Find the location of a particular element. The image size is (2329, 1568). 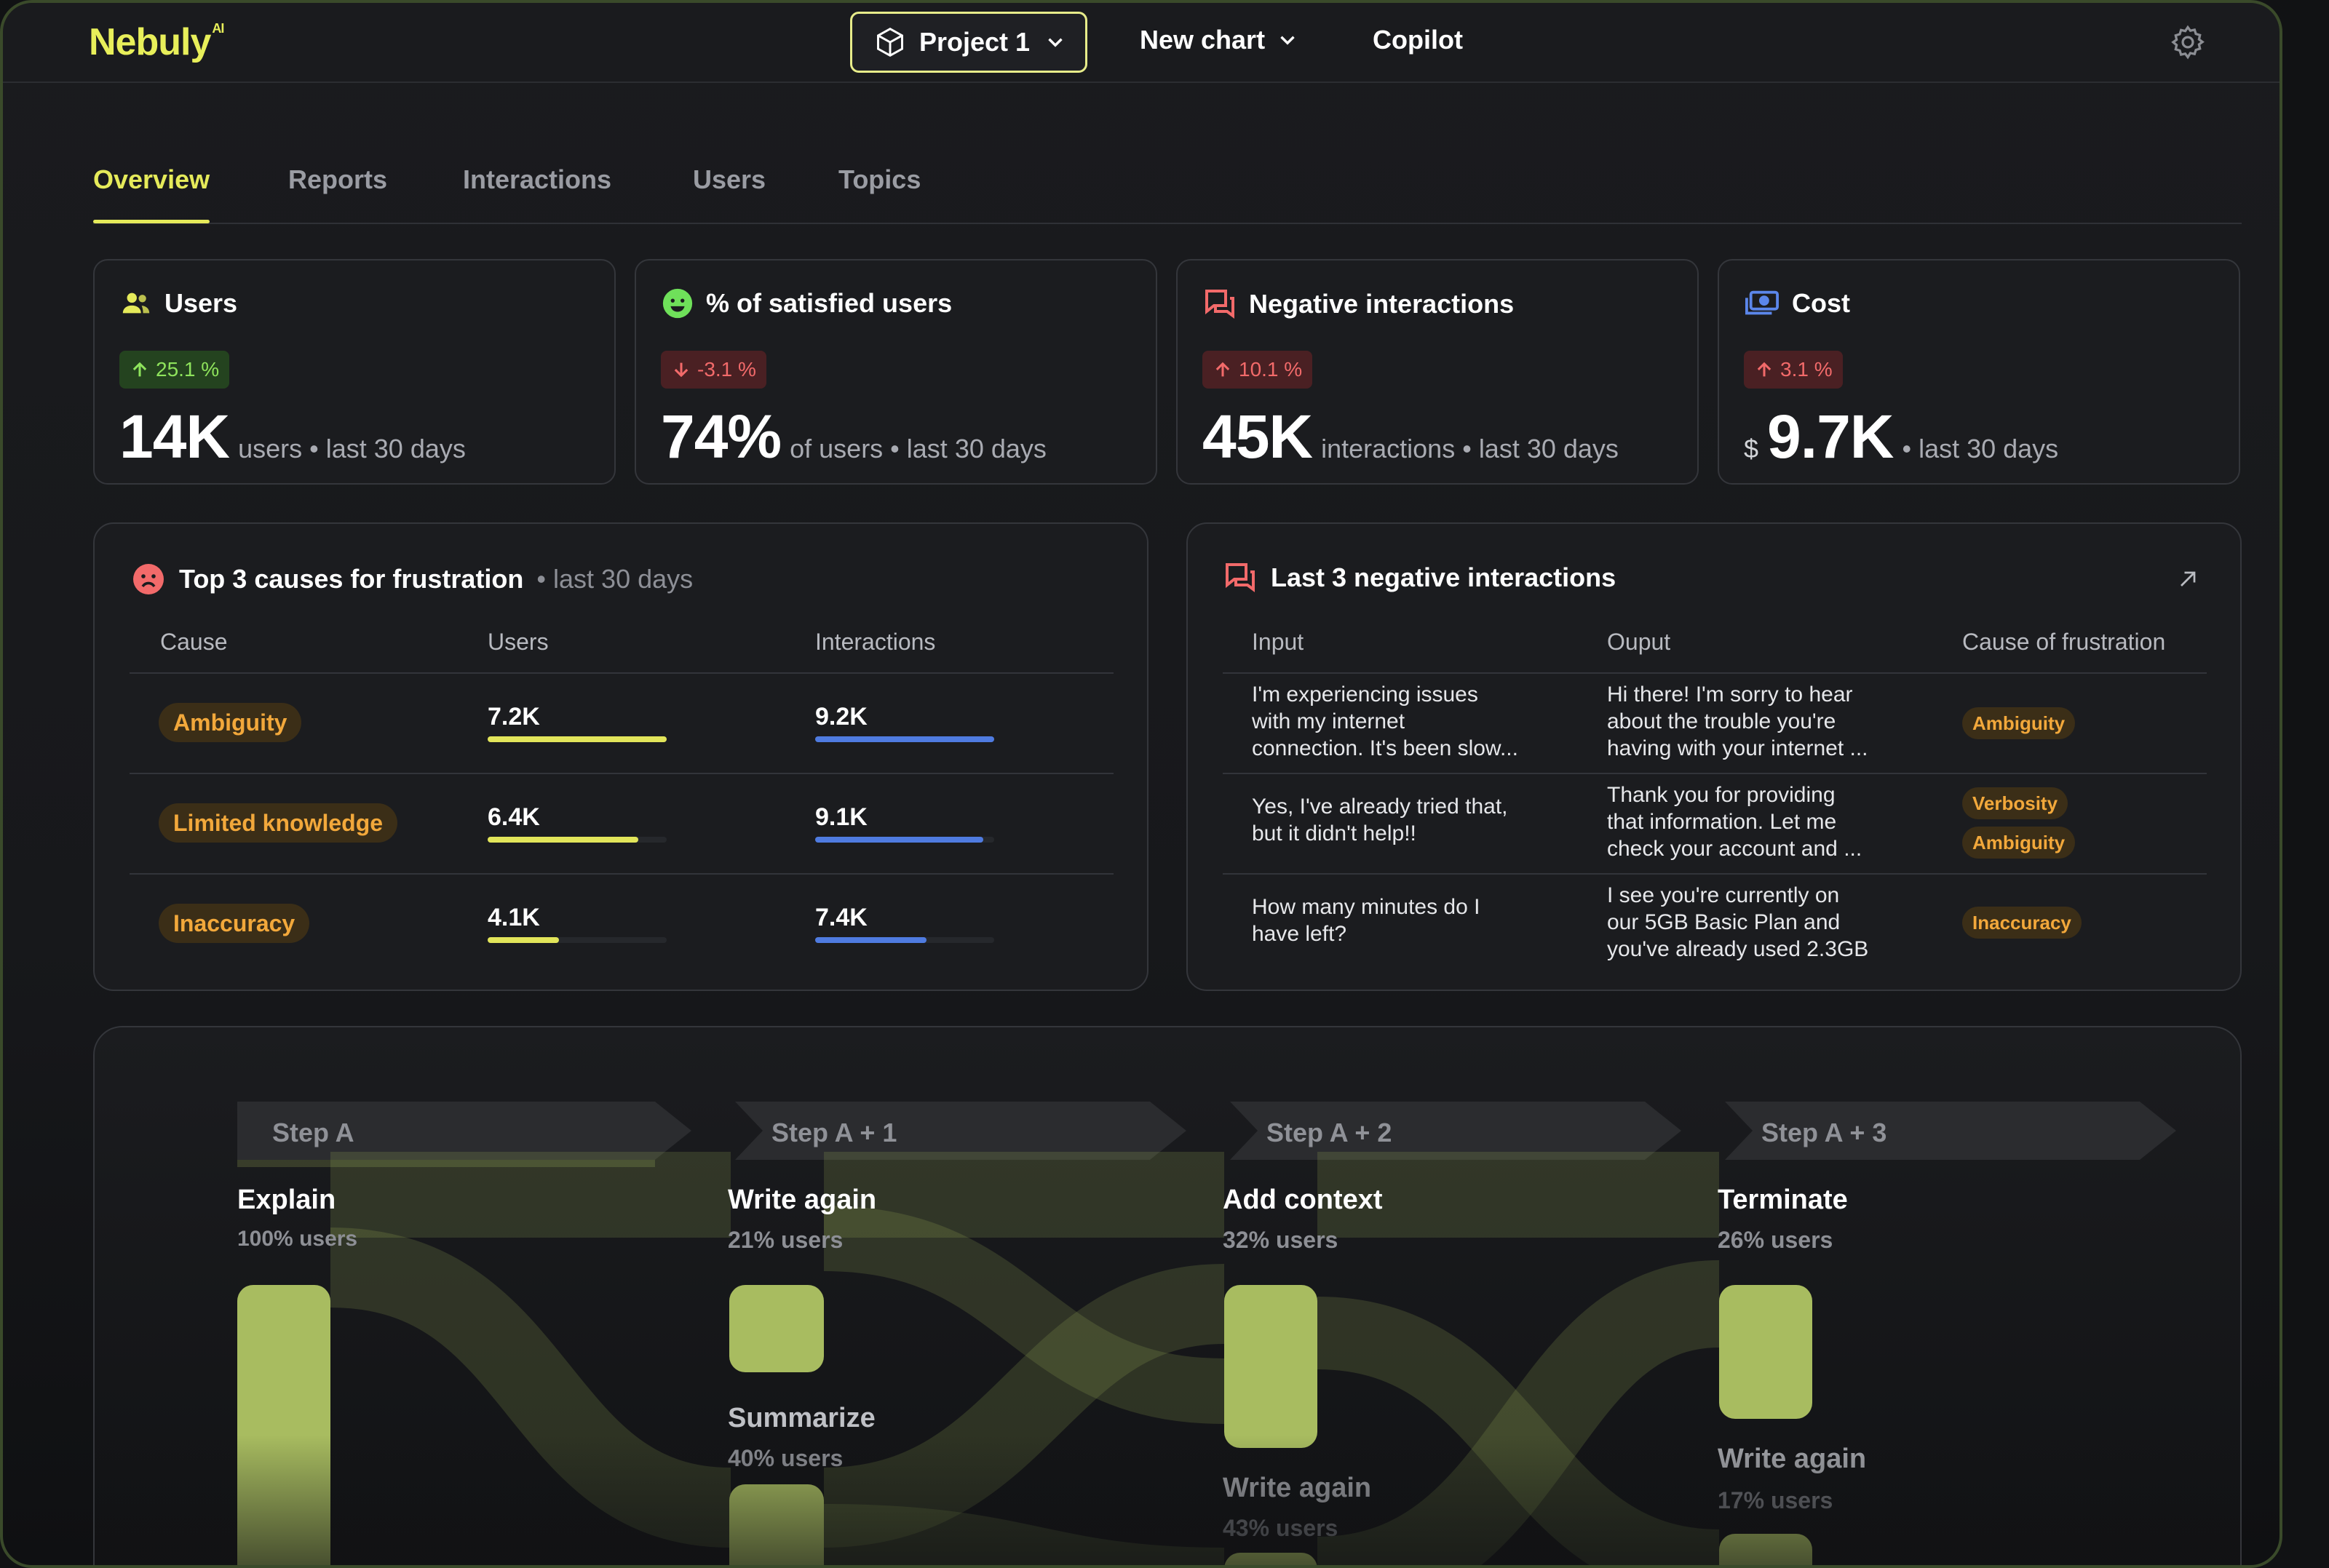

tab-topics: Topics is located at coordinates (879, 179).